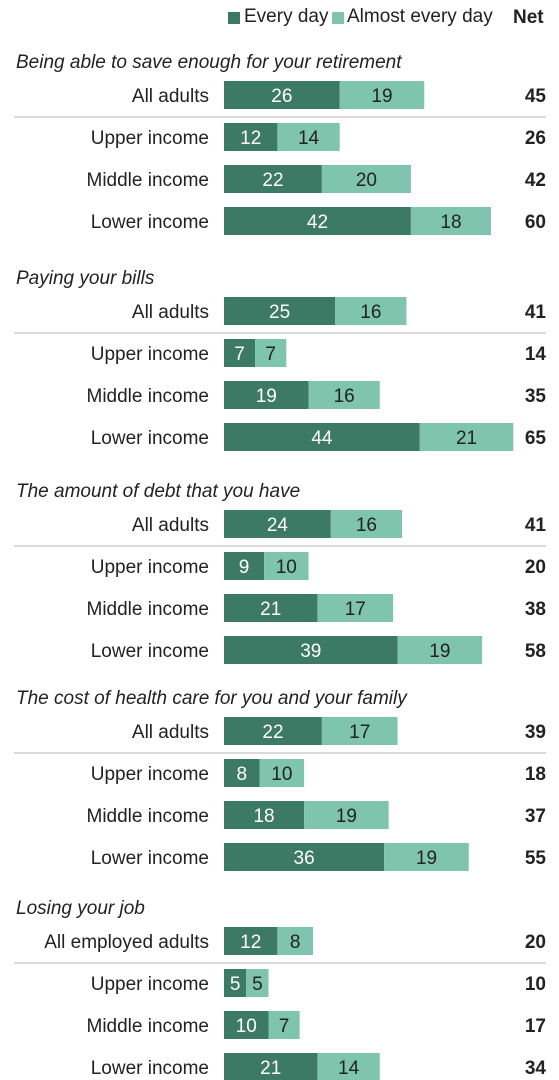 The width and height of the screenshot is (559, 1080). Describe the element at coordinates (536, 312) in the screenshot. I see `net-value: 41` at that location.